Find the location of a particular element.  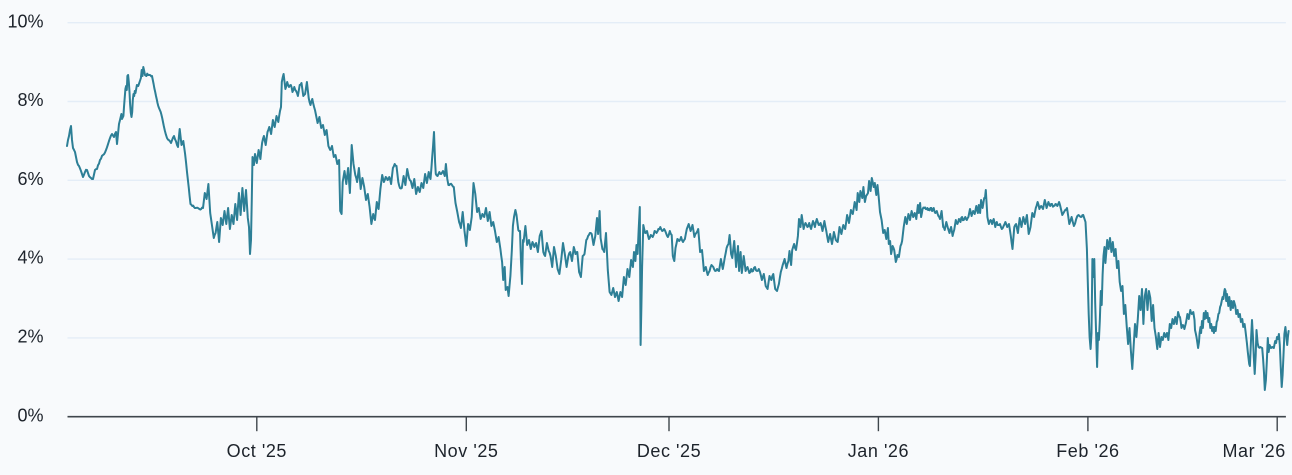

svg-text: 4% is located at coordinates (30, 258).